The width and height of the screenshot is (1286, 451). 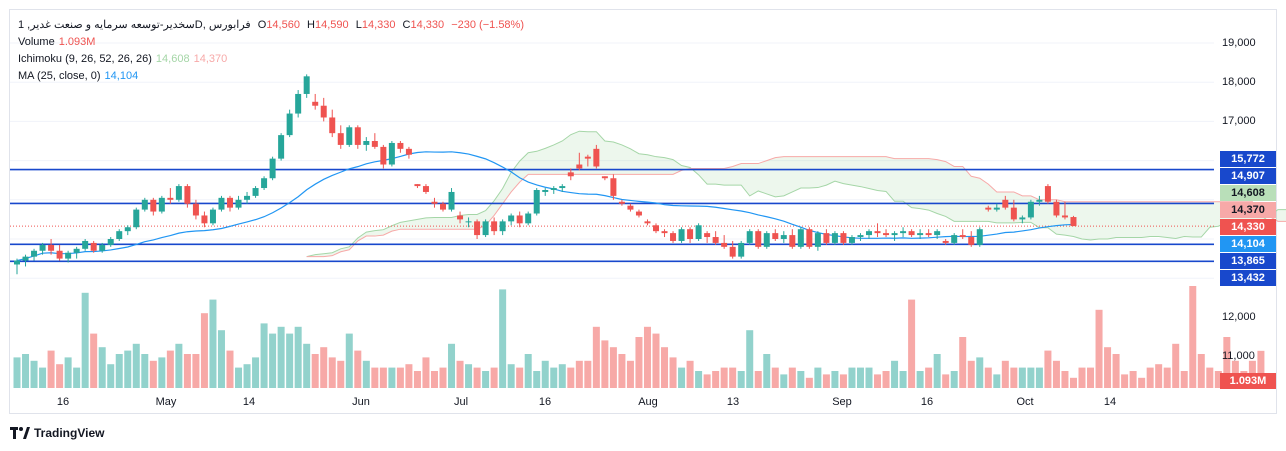 I want to click on y-tick: 17,000, so click(x=1239, y=121).